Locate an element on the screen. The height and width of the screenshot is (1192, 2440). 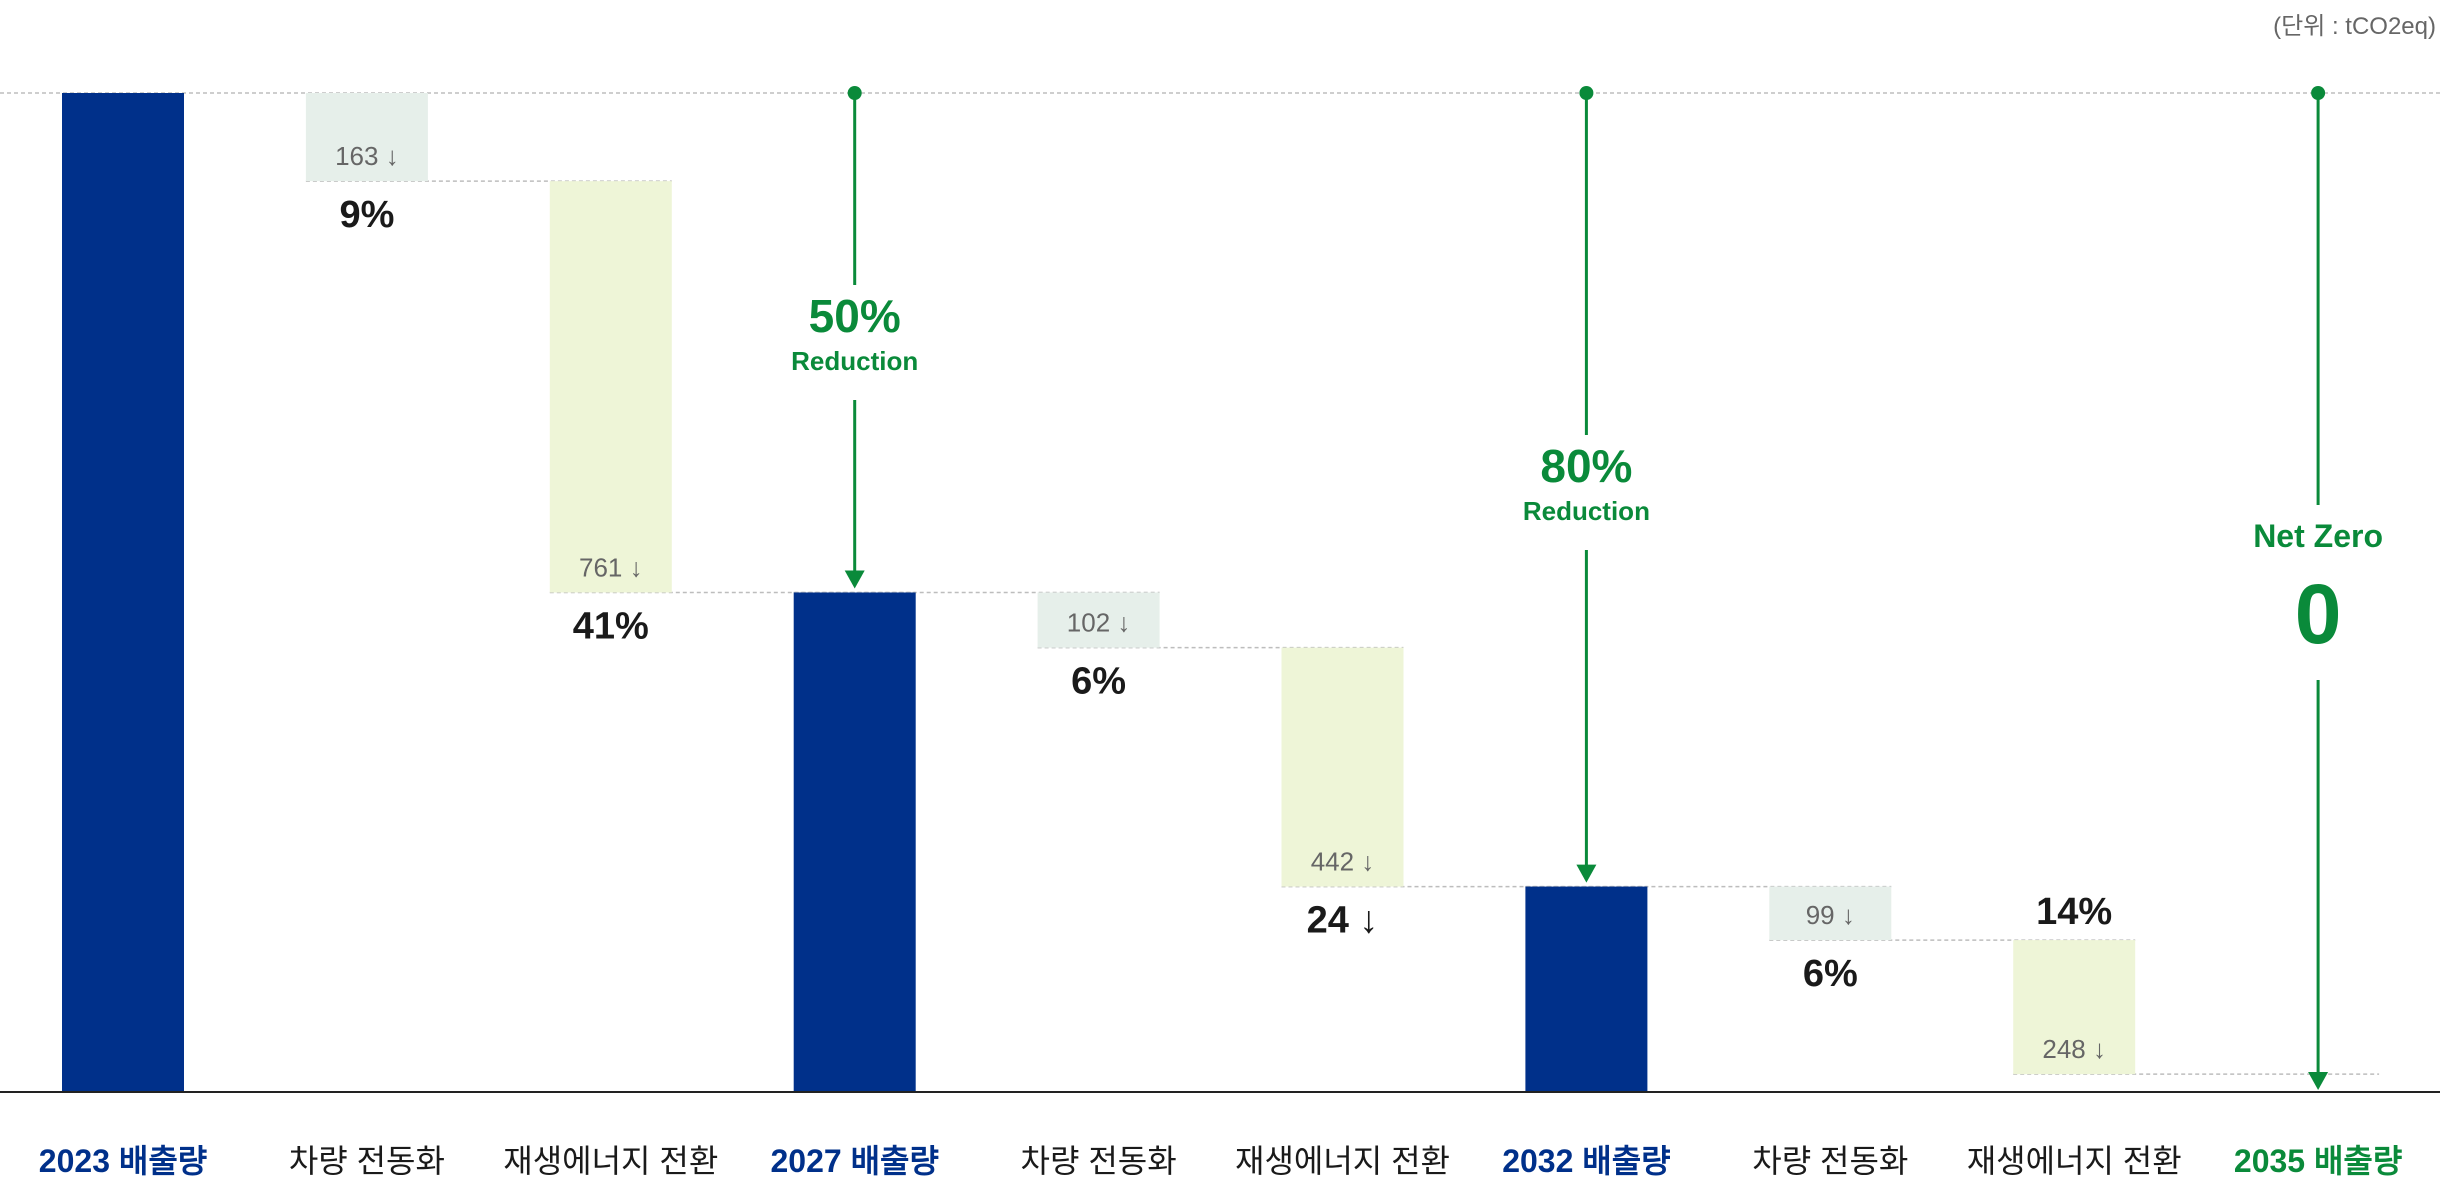
annotation-value: 50% is located at coordinates (855, 316).